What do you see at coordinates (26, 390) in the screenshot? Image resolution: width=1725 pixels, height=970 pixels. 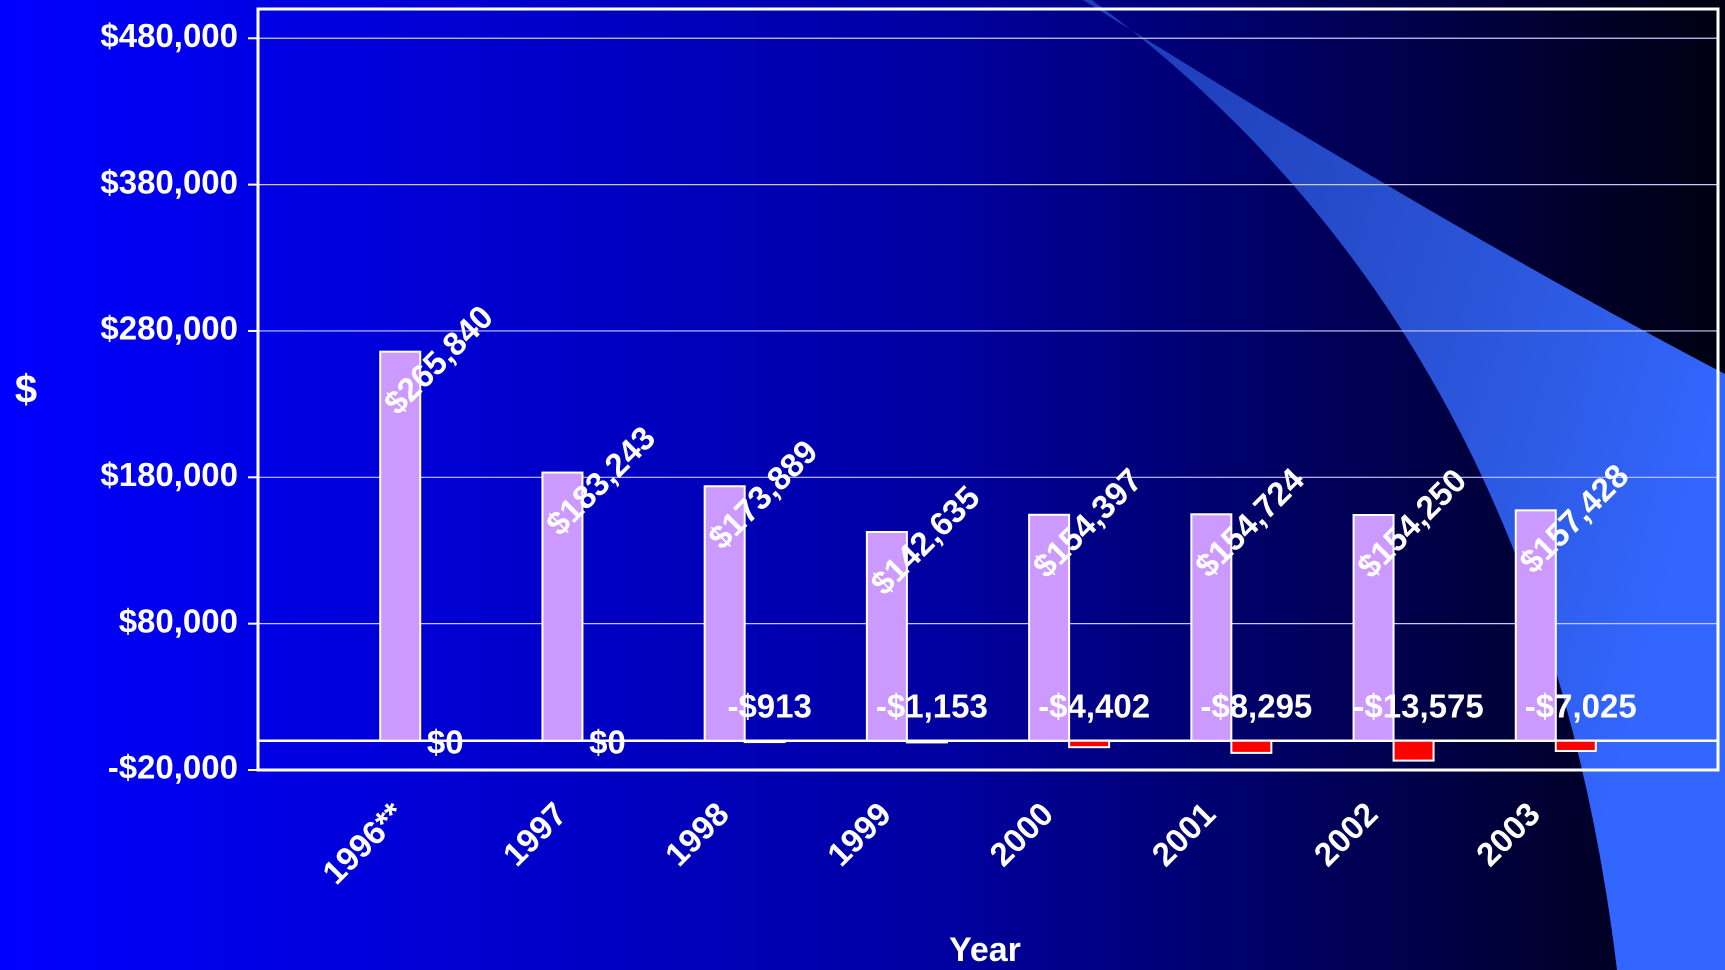 I see `y-axis-label: $` at bounding box center [26, 390].